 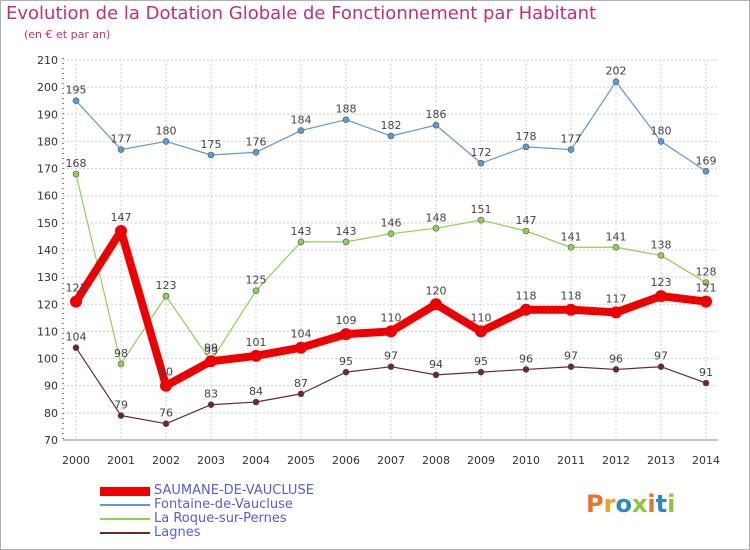 What do you see at coordinates (346, 109) in the screenshot?
I see `data-label: 188` at bounding box center [346, 109].